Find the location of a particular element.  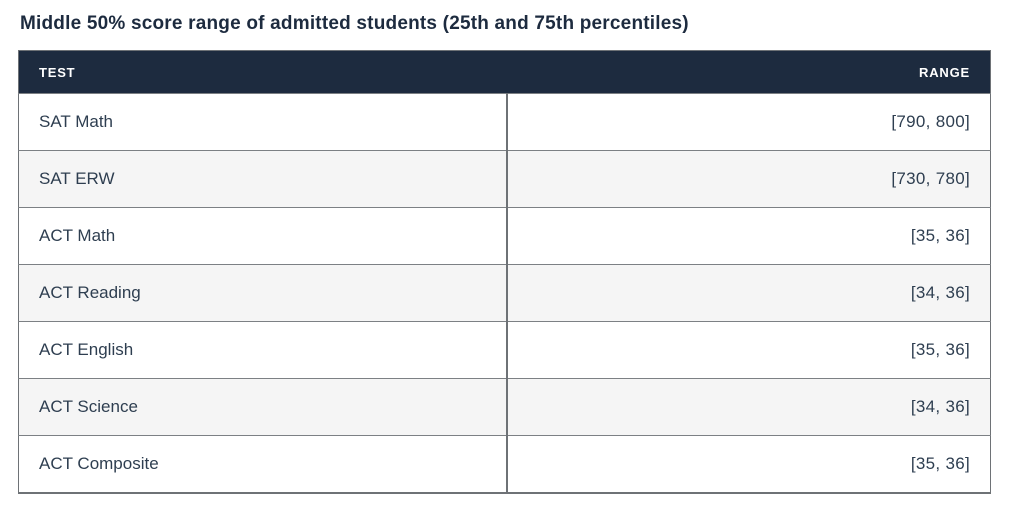

header-row: TEST RANGE is located at coordinates (504, 72).